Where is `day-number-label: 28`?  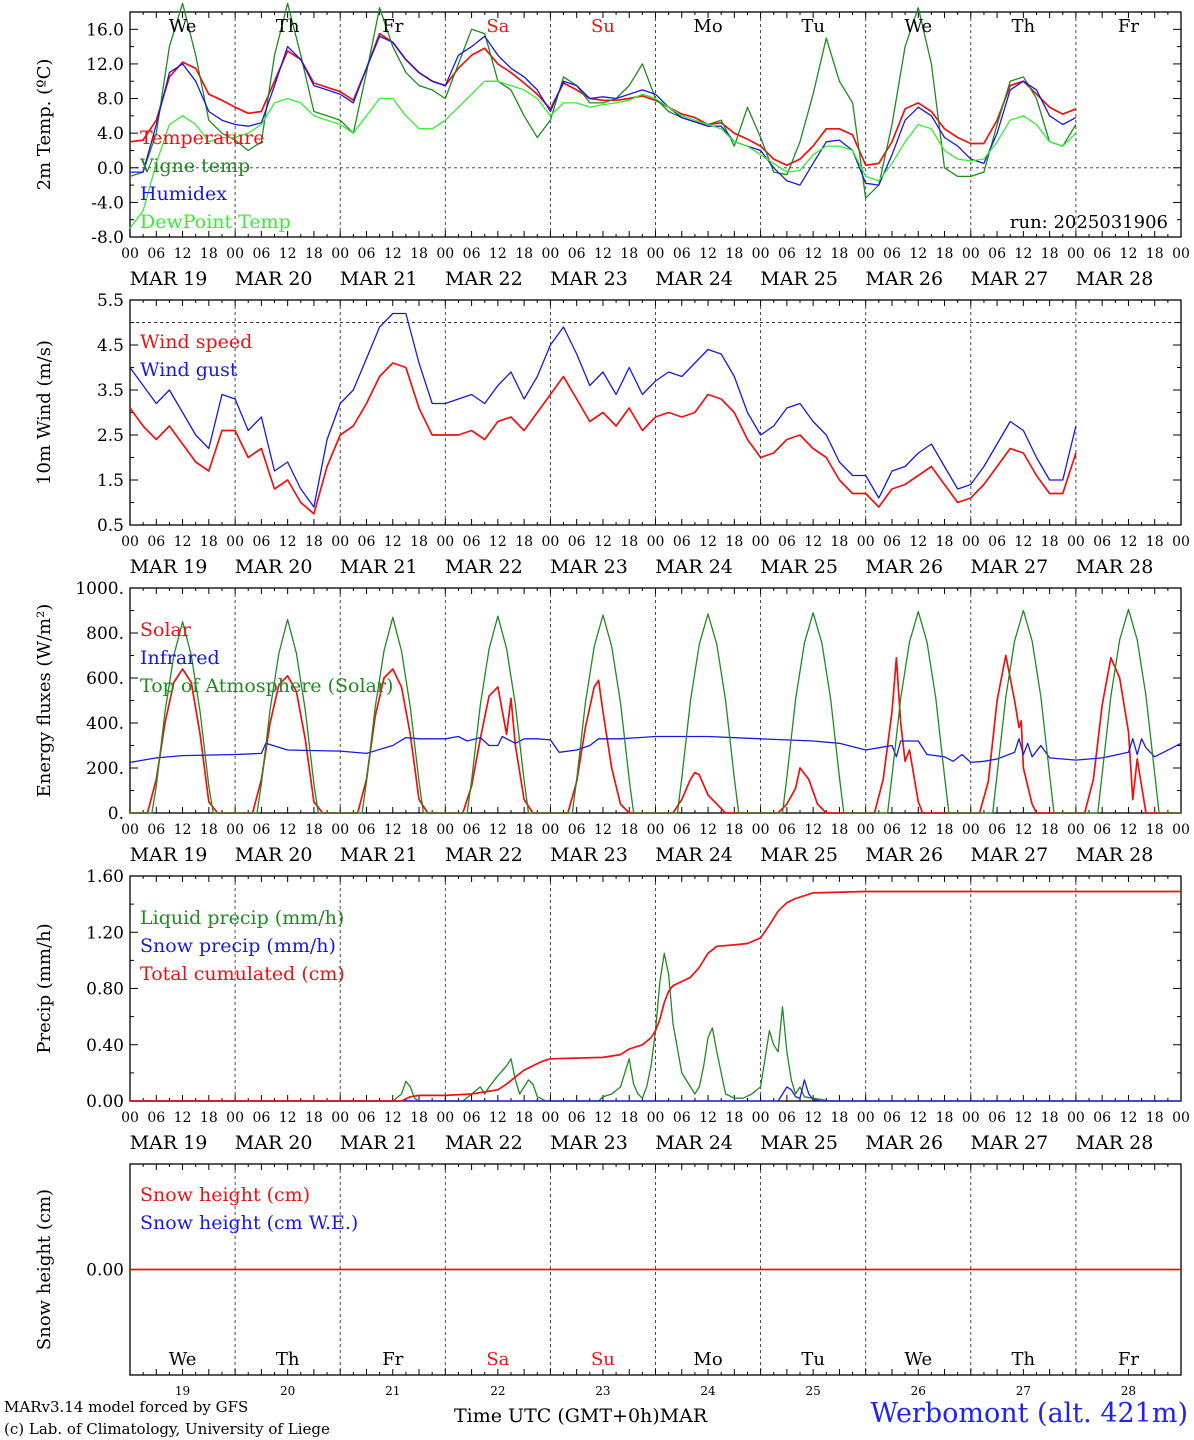 day-number-label: 28 is located at coordinates (1128, 1391).